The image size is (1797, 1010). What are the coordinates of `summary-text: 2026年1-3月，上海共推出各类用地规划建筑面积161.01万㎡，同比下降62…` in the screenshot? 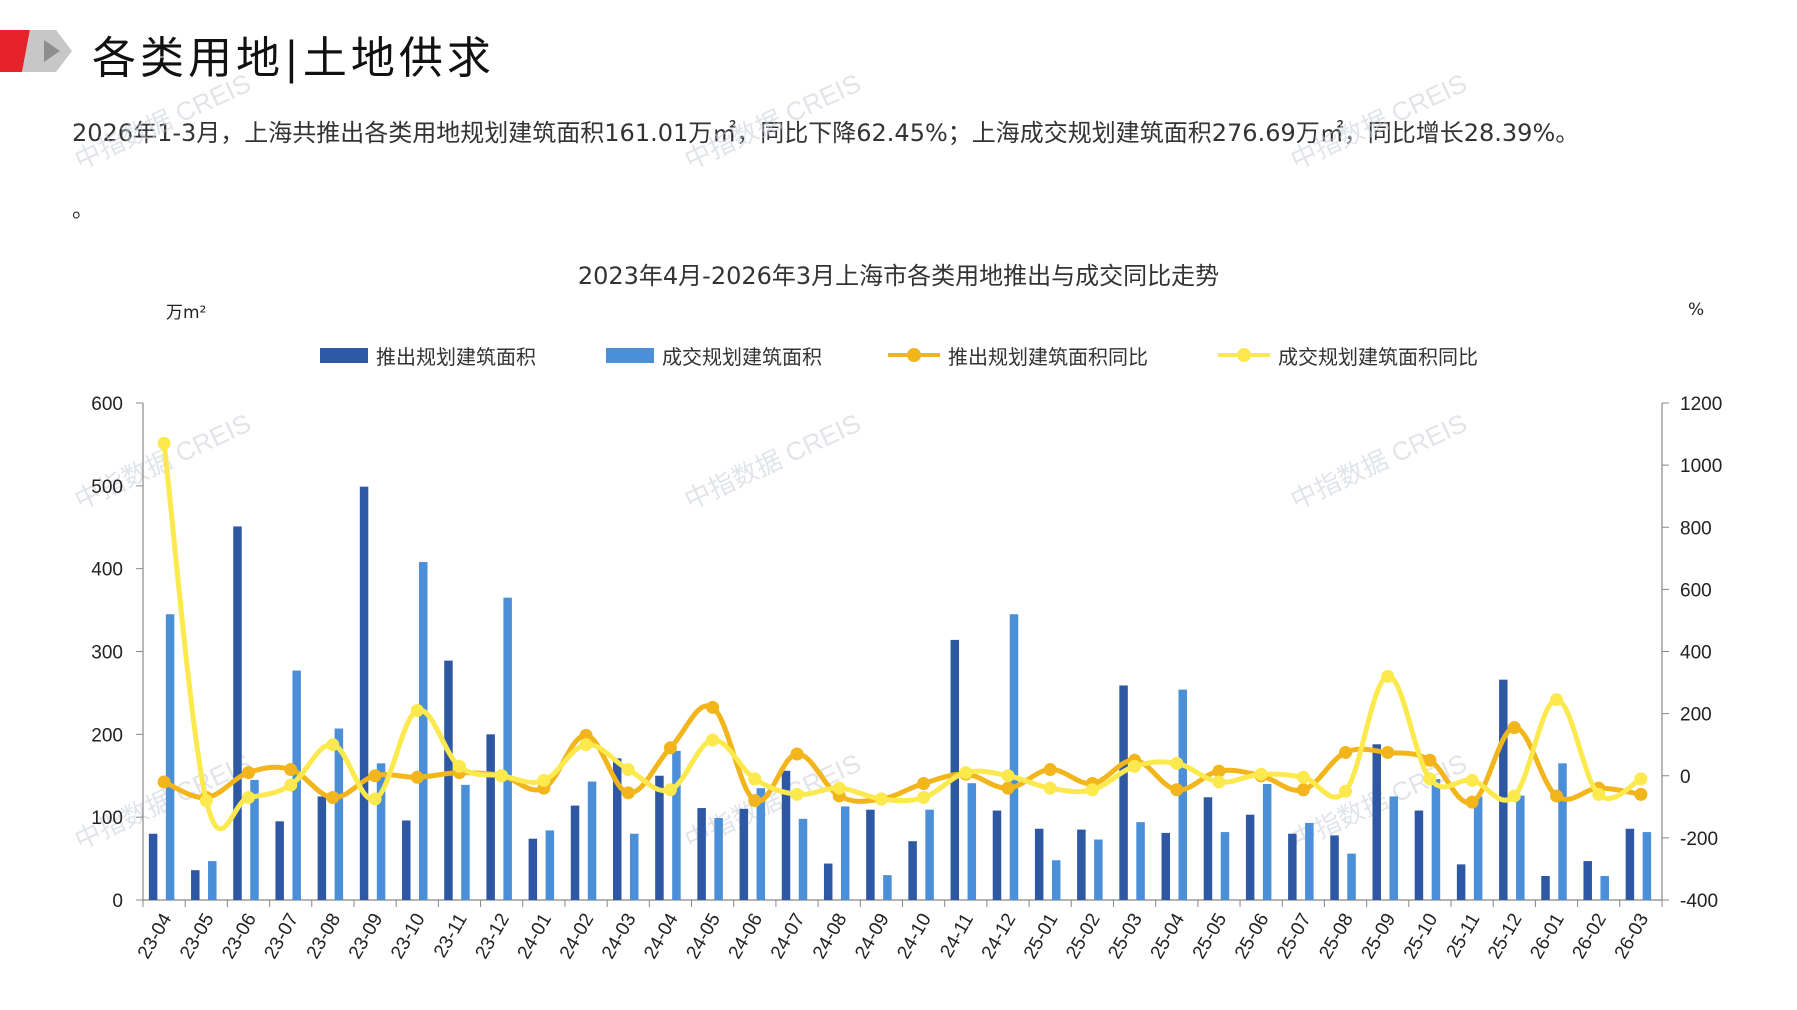 It's located at (826, 133).